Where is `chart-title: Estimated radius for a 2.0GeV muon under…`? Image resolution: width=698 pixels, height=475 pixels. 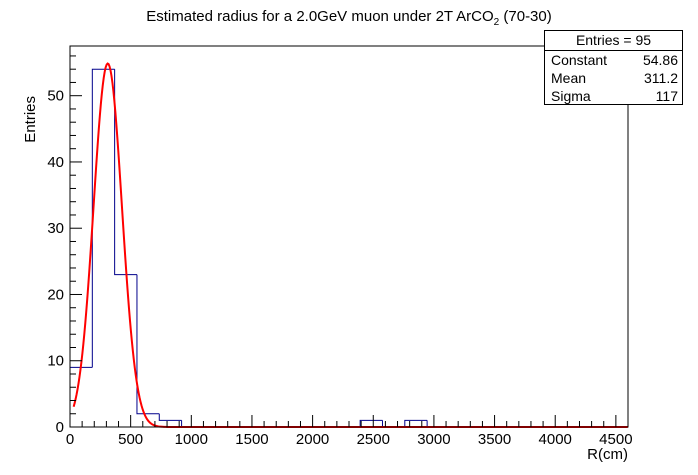 chart-title: Estimated radius for a 2.0GeV muon under… is located at coordinates (349, 18).